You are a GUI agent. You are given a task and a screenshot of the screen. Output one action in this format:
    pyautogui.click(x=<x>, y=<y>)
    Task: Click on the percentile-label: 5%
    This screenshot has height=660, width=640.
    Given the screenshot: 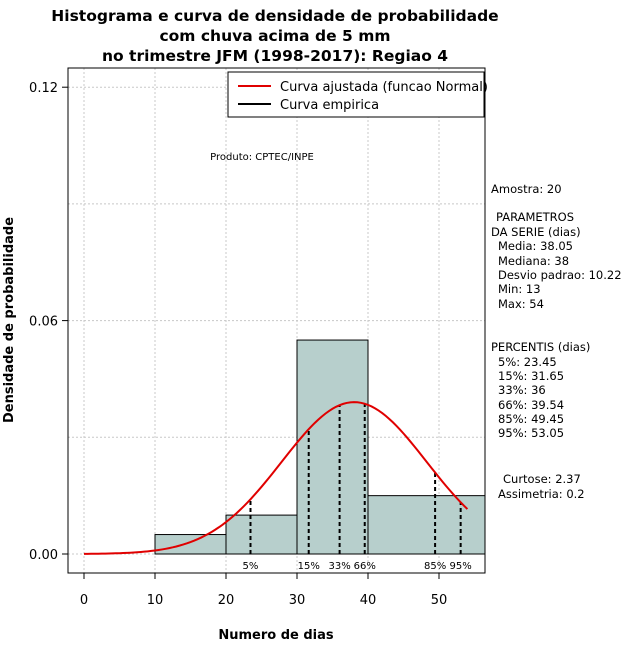 What is the action you would take?
    pyautogui.click(x=251, y=566)
    